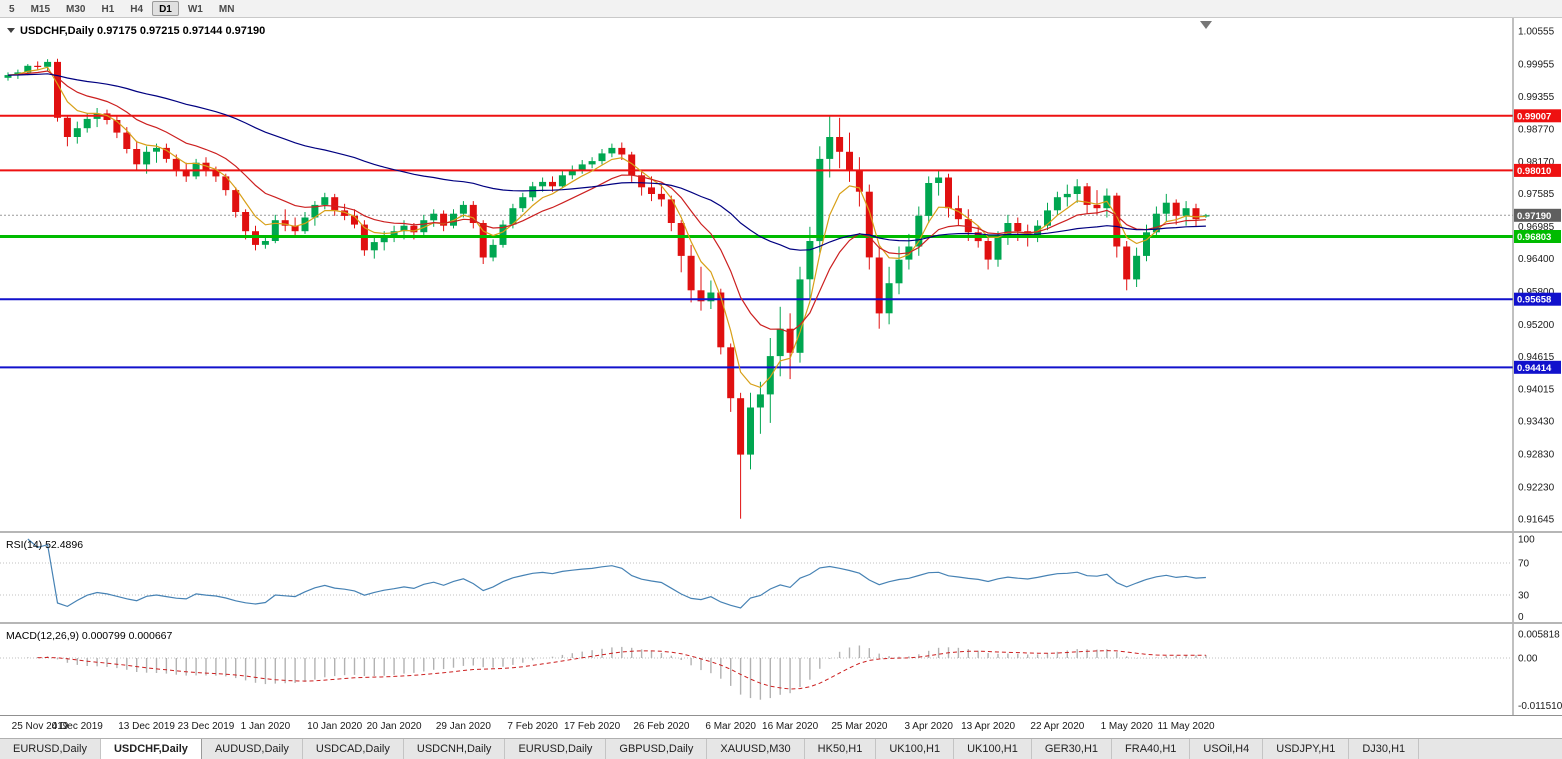 This screenshot has height=759, width=1562. Describe the element at coordinates (463, 726) in the screenshot. I see `svg-text: 29 Jan 2020` at that location.